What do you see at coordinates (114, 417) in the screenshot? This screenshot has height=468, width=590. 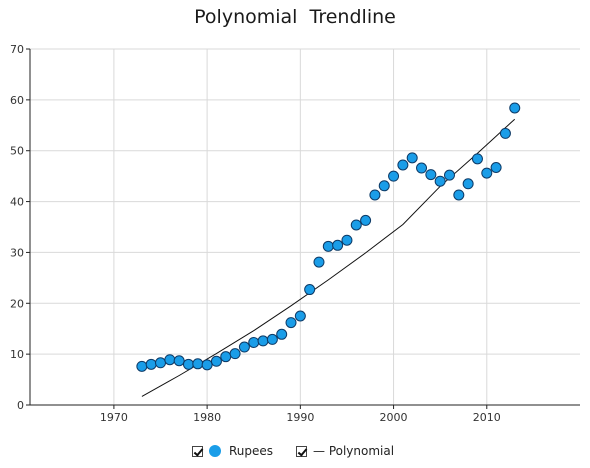 I see `x-tick-label: 1970` at bounding box center [114, 417].